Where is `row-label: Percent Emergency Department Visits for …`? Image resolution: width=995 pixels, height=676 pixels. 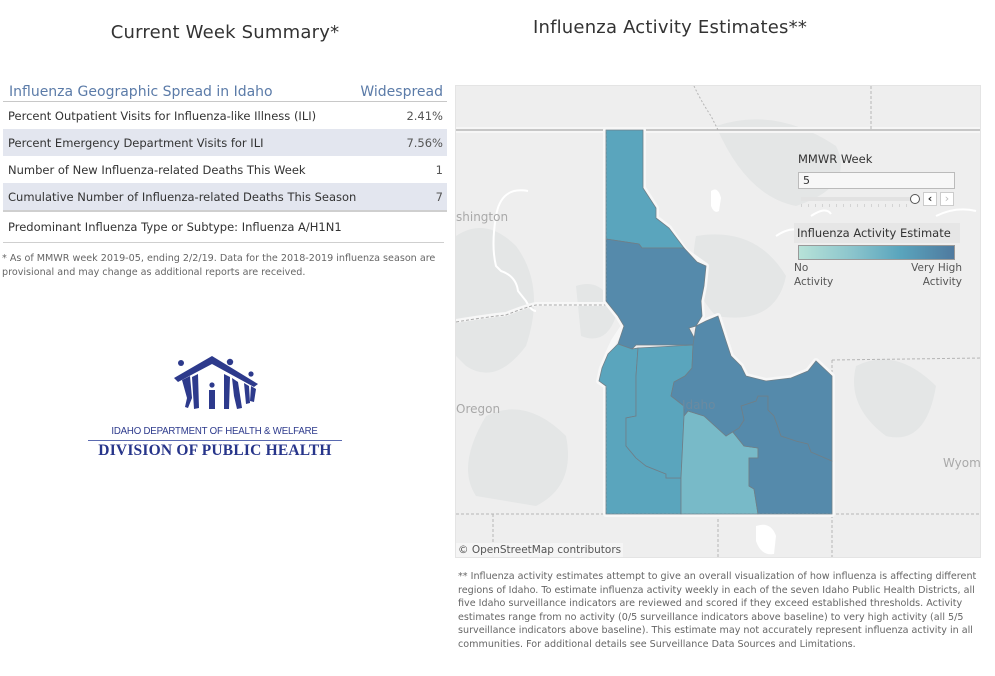
row-label: Percent Emergency Department Visits for … is located at coordinates (136, 142).